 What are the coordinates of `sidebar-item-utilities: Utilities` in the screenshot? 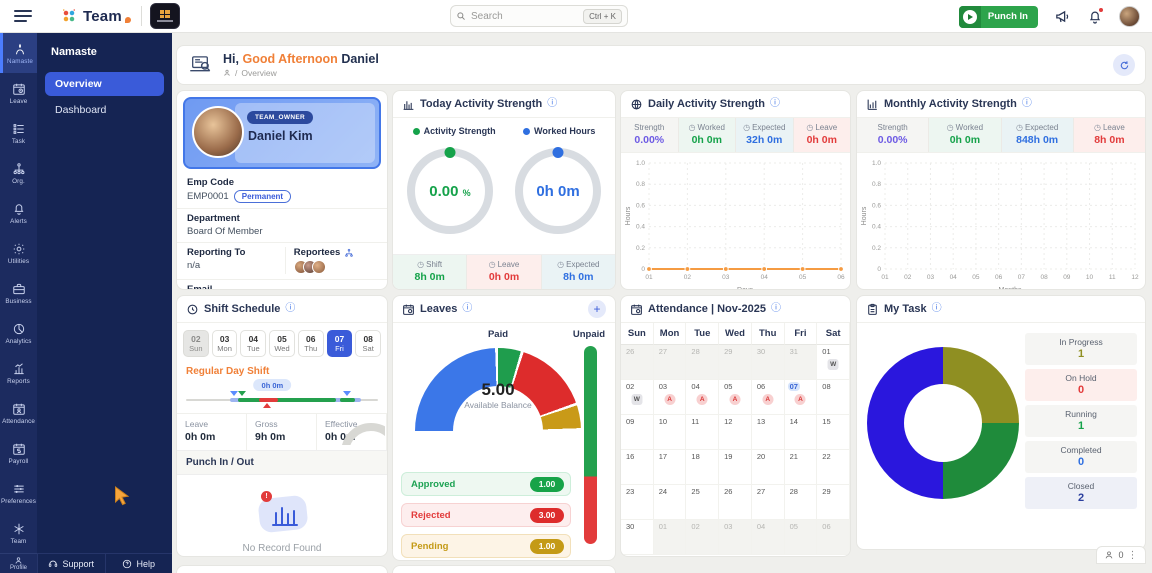 It's located at (18, 253).